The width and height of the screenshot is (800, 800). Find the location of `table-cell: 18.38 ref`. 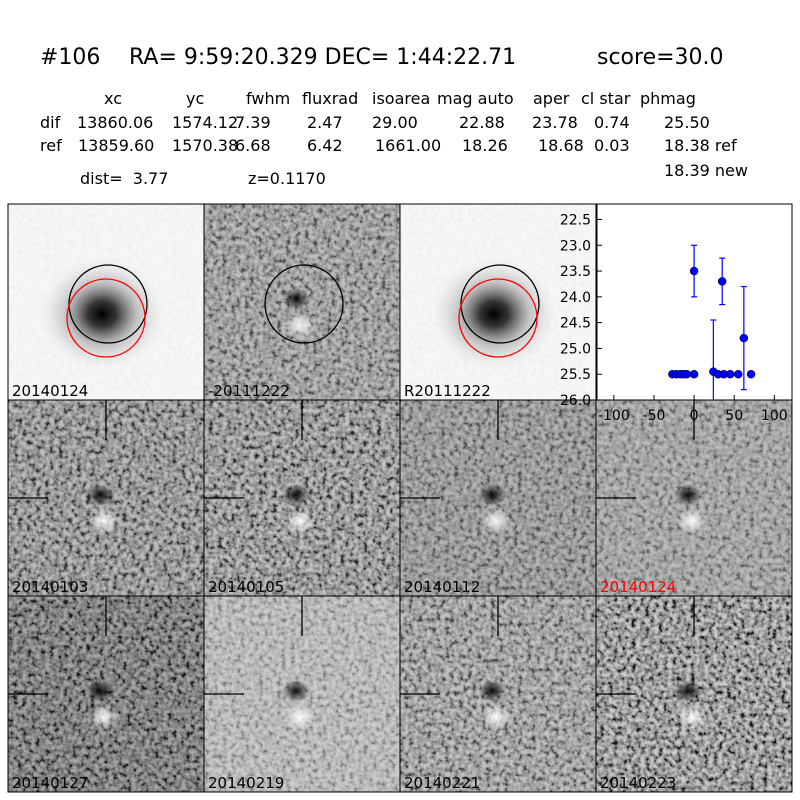

table-cell: 18.38 ref is located at coordinates (700, 145).